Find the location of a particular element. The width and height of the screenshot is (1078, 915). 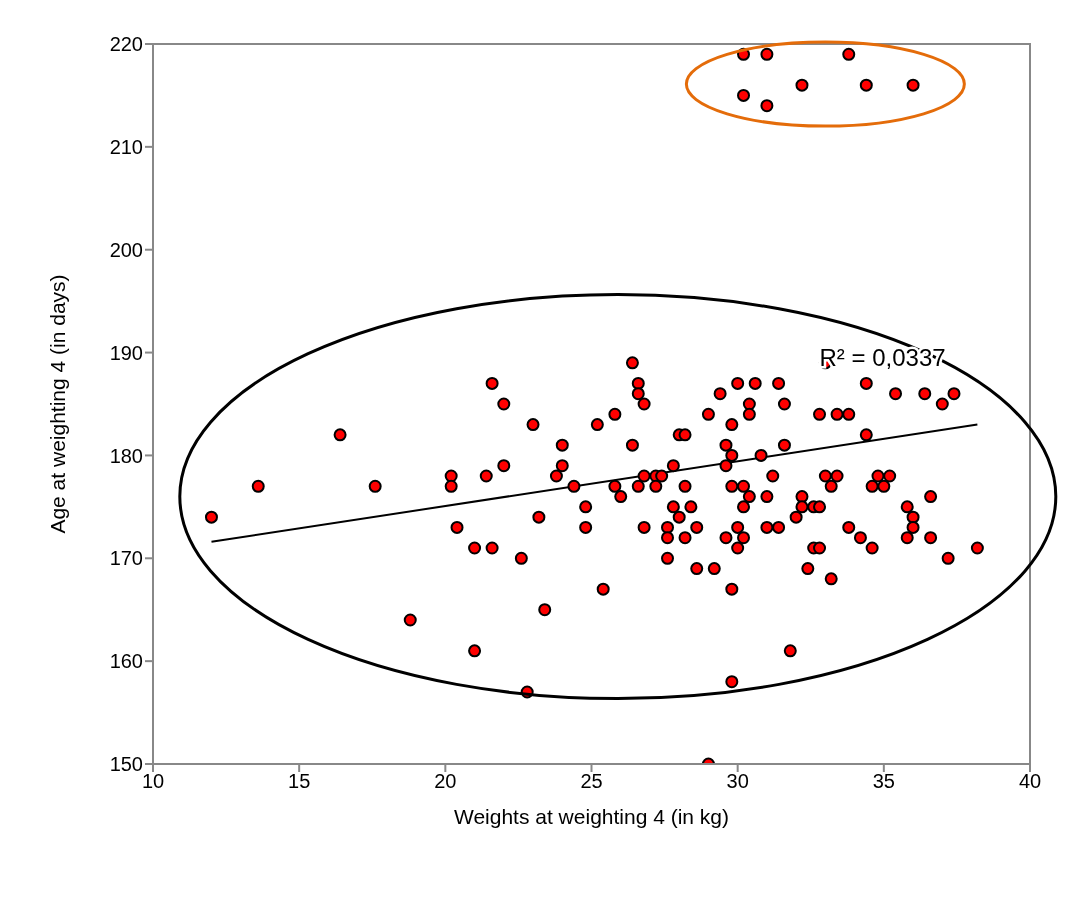

x-tick-label: 20 is located at coordinates (445, 781).